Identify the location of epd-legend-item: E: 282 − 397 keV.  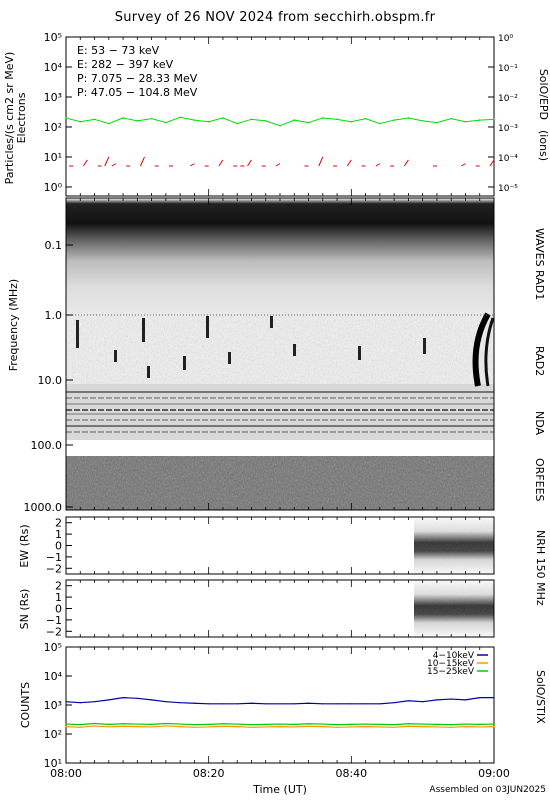
(125, 64).